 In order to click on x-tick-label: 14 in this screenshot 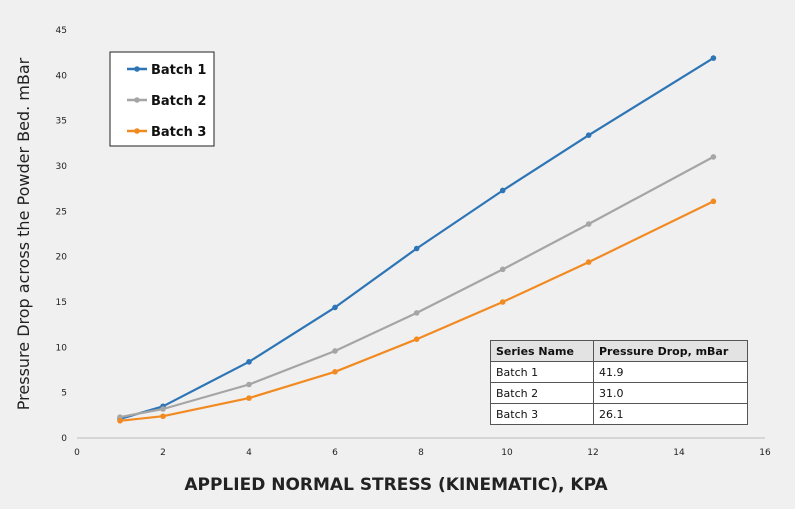, I will do `click(679, 453)`.